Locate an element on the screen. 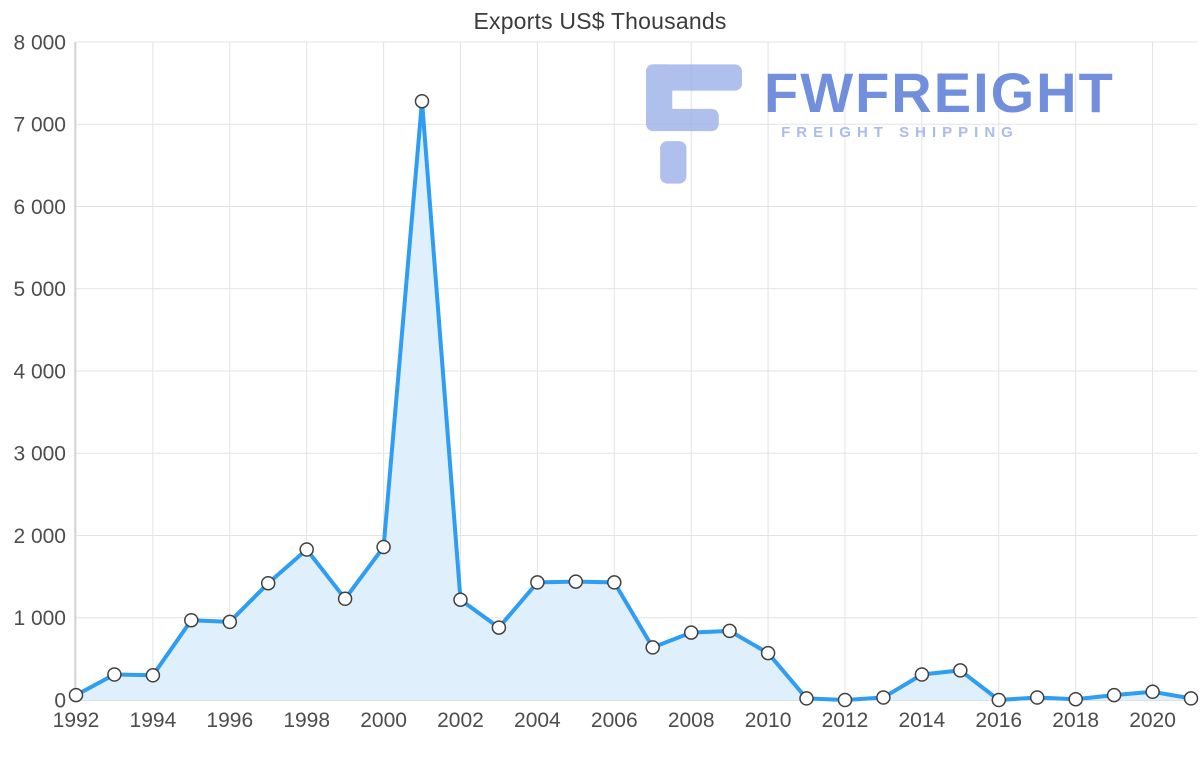  chart-title: Exports US$ Thousands is located at coordinates (600, 21).